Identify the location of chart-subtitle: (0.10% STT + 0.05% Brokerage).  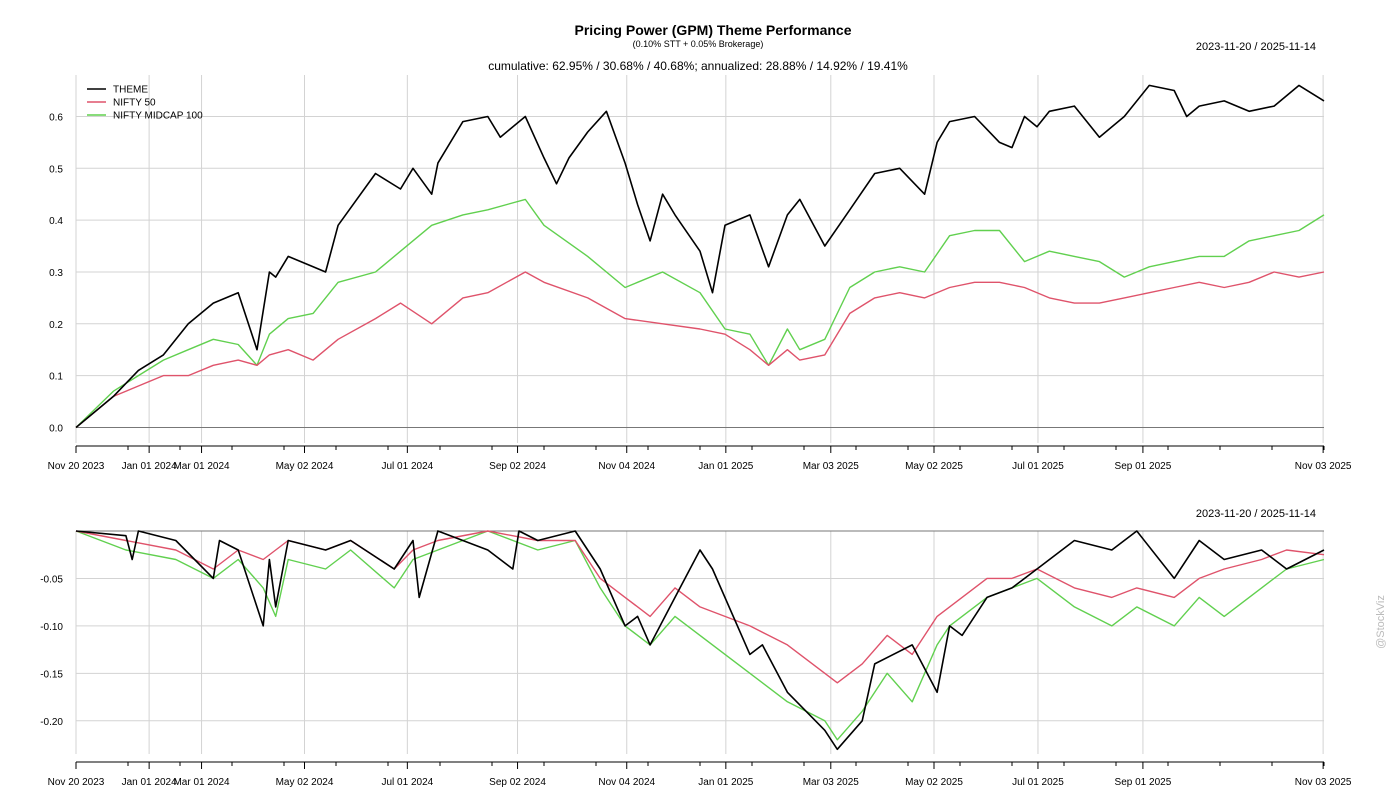
(698, 44).